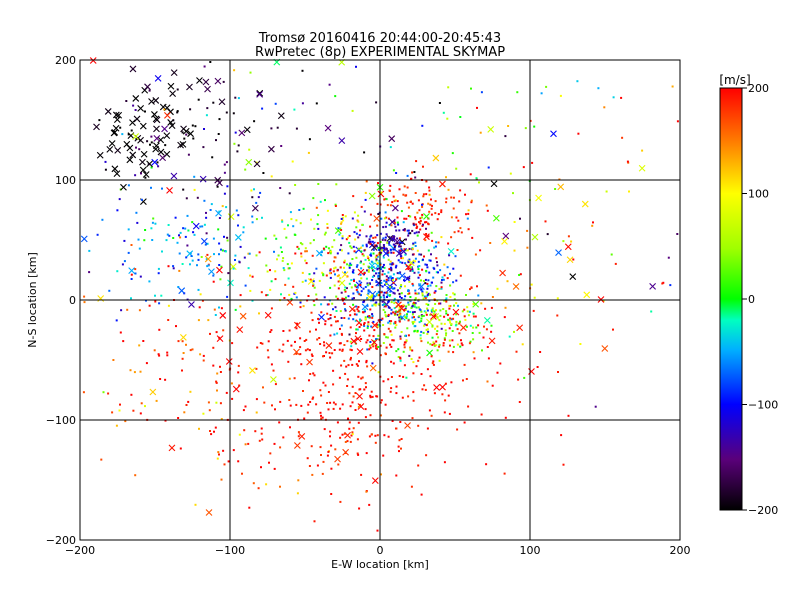  Describe the element at coordinates (734, 80) in the screenshot. I see `colorbar-label: [m/s]` at that location.